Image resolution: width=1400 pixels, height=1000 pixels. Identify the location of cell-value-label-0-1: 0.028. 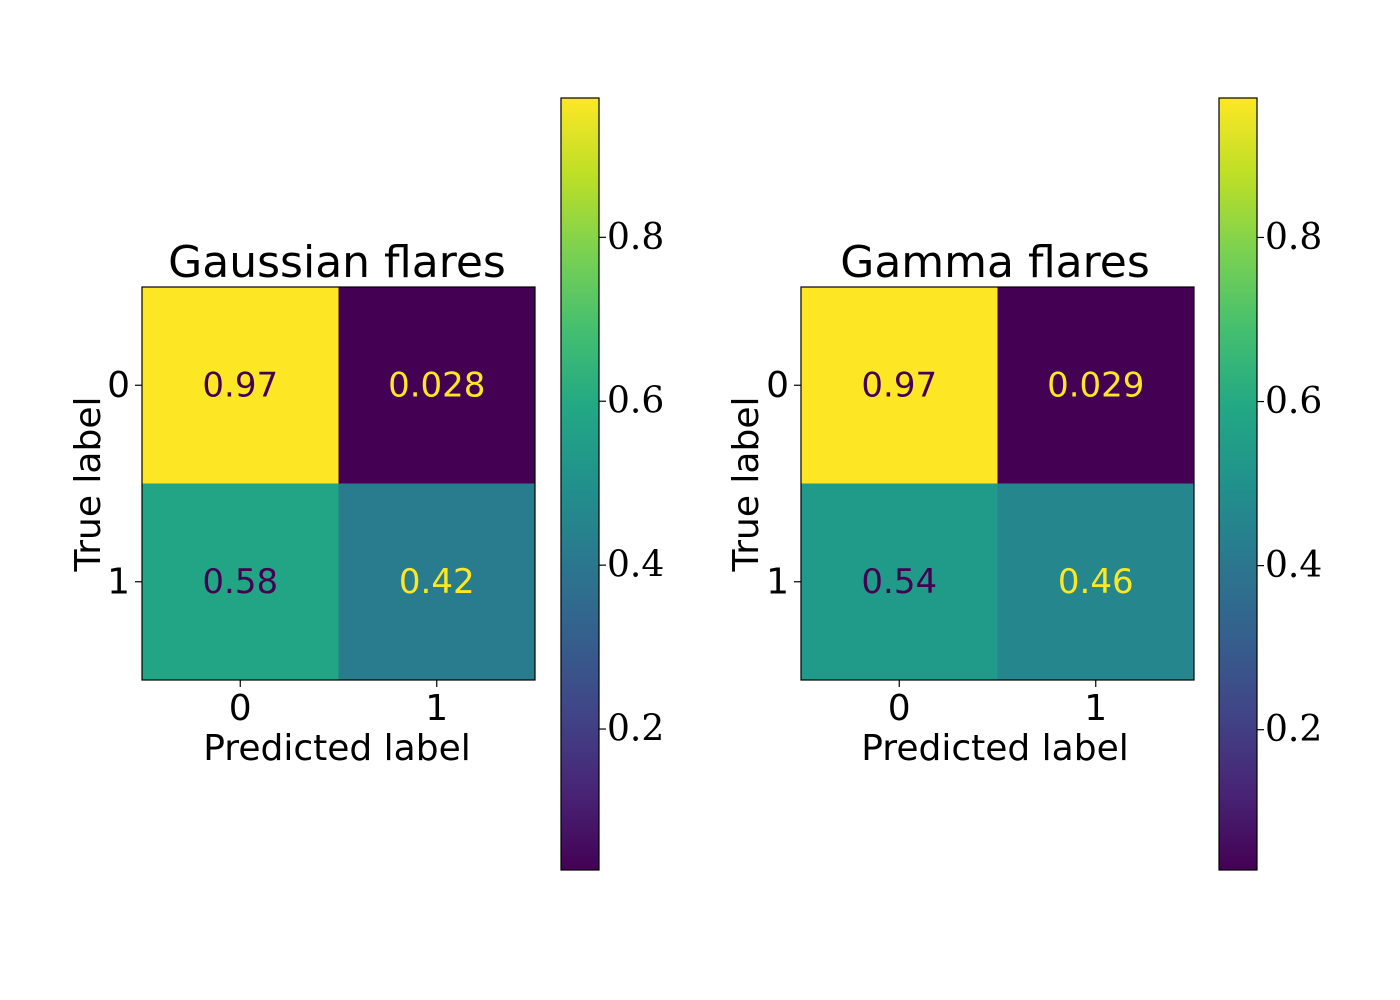
(436, 385).